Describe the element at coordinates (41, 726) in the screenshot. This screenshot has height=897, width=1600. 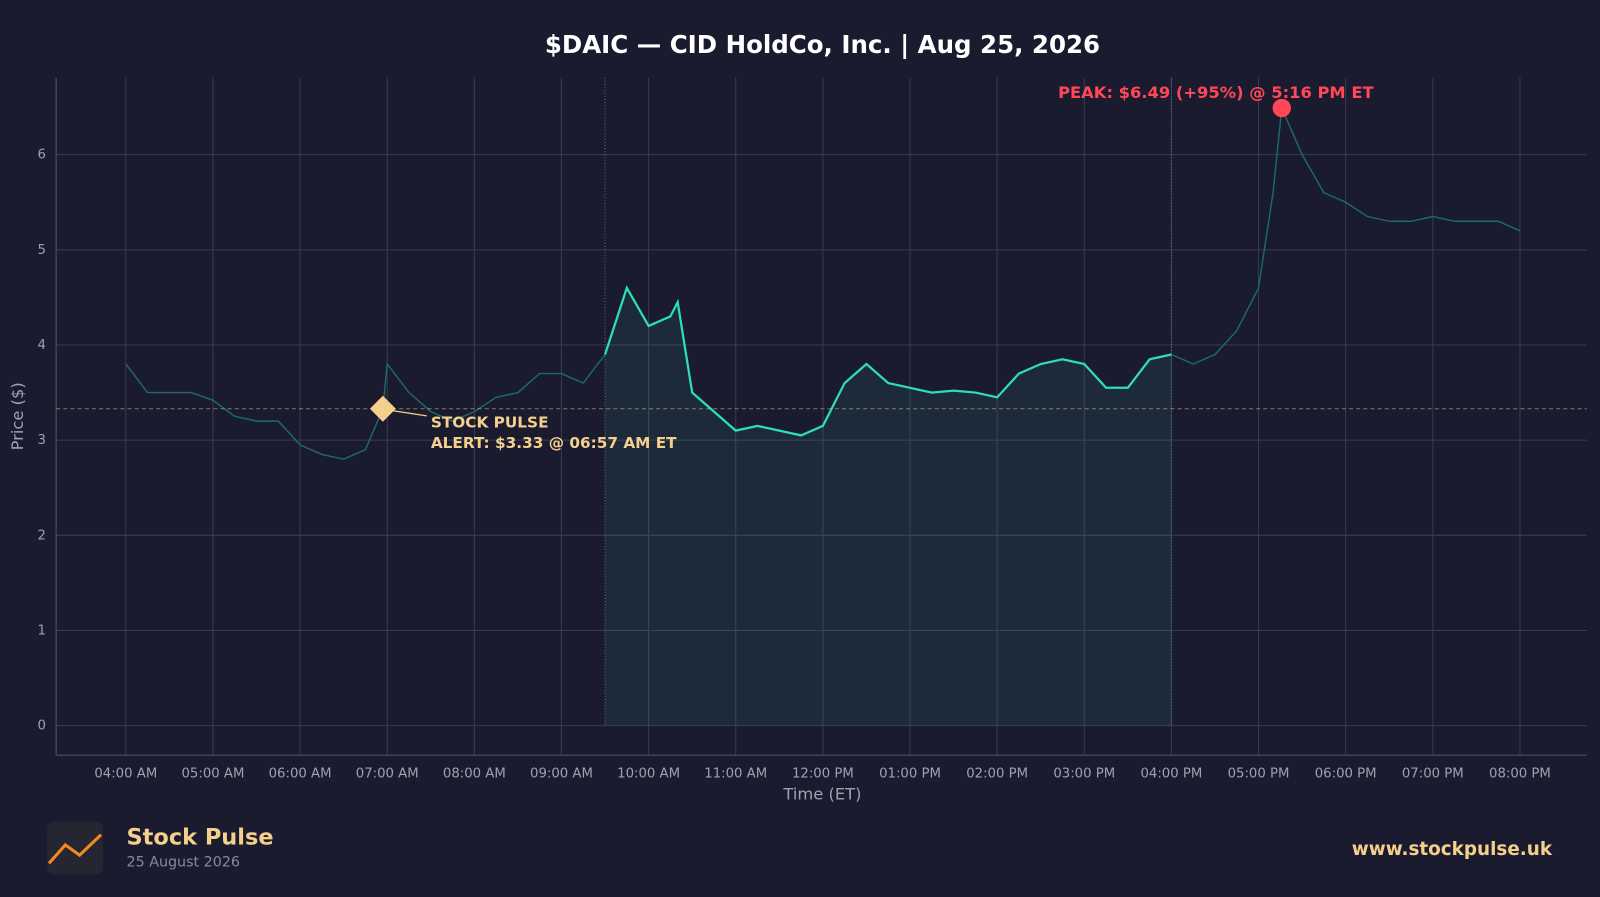
I see `y-tick-label: 0` at that location.